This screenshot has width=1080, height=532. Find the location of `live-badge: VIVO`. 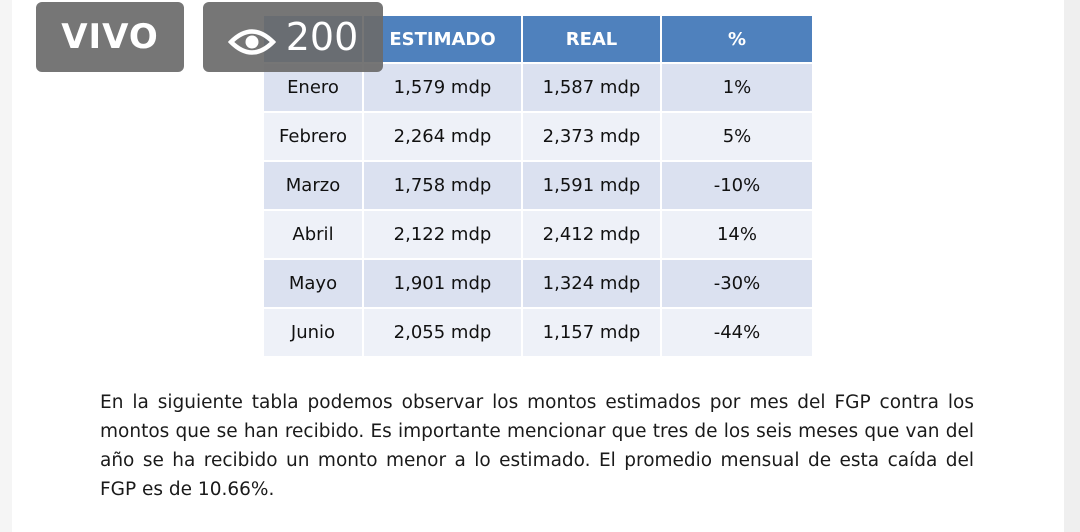

live-badge: VIVO is located at coordinates (110, 37).